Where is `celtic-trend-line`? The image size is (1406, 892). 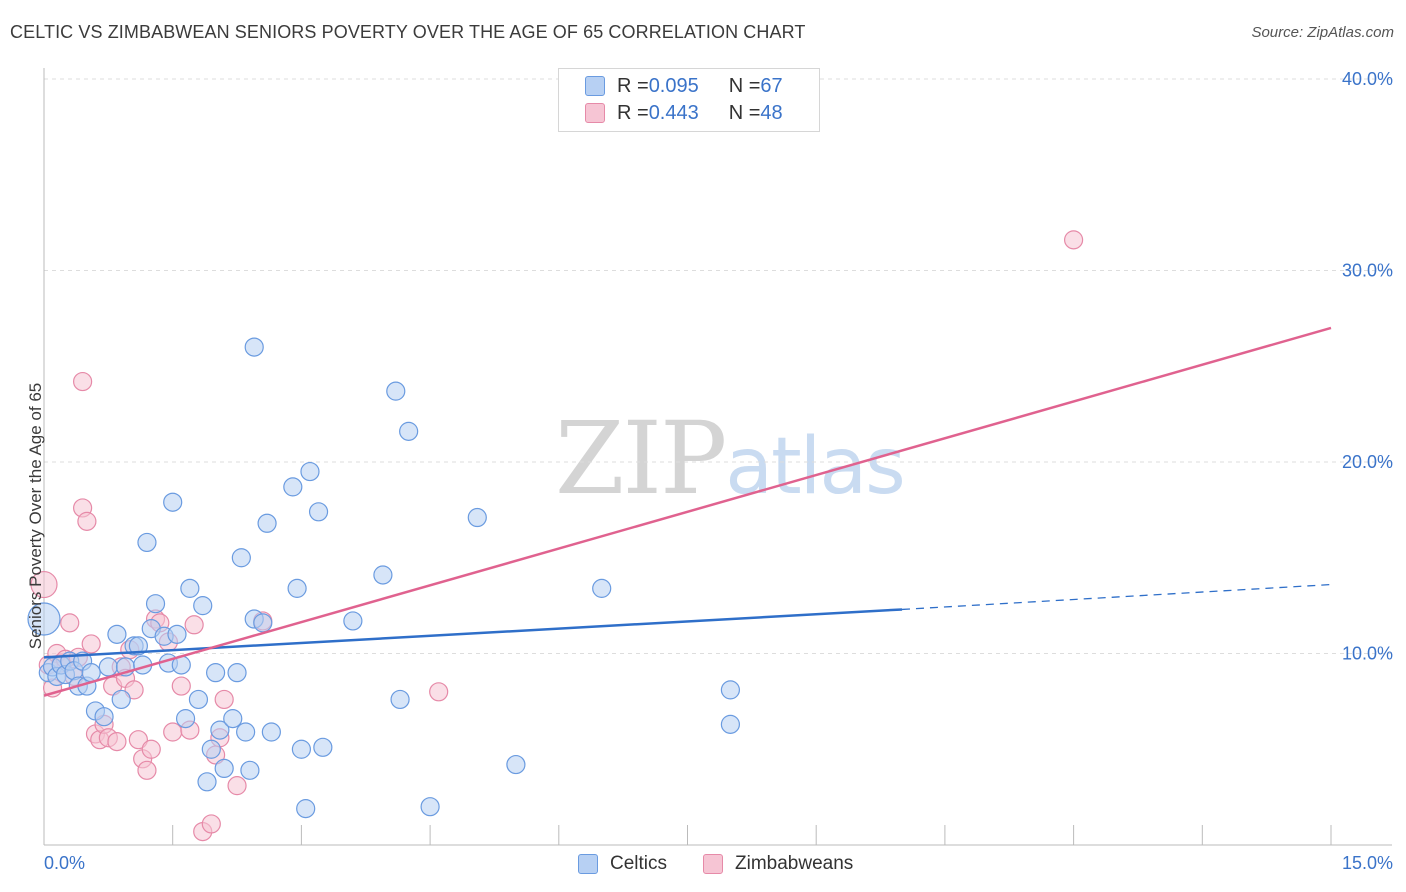 celtic-trend-line is located at coordinates (473, 633).